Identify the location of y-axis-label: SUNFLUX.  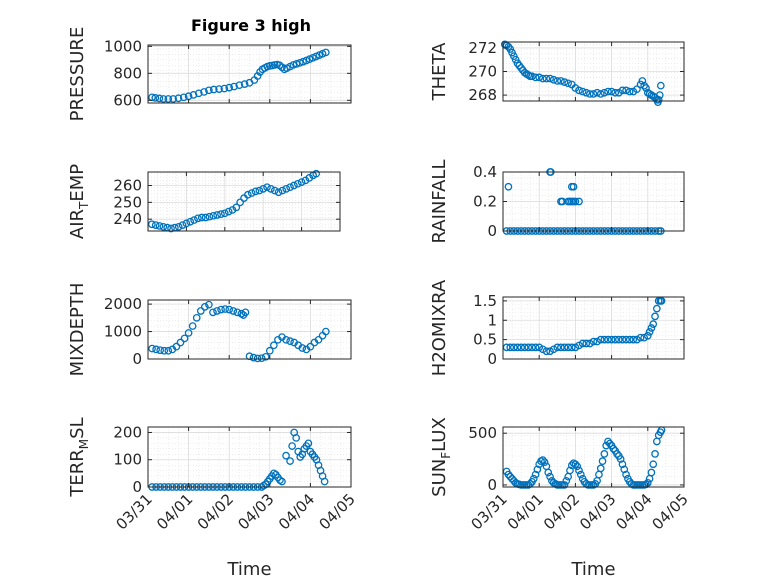
(441, 457).